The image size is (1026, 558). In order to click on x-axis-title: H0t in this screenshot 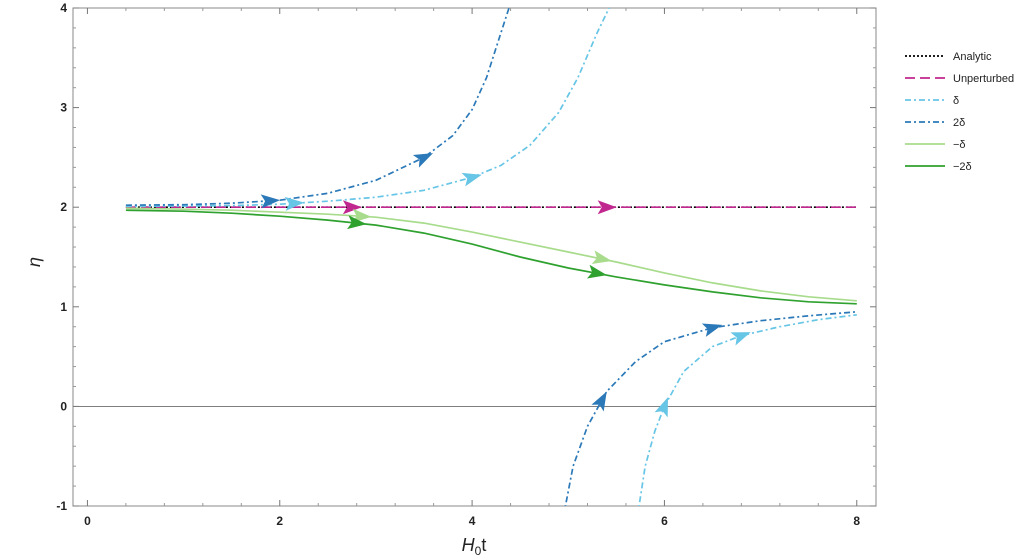, I will do `click(474, 546)`.